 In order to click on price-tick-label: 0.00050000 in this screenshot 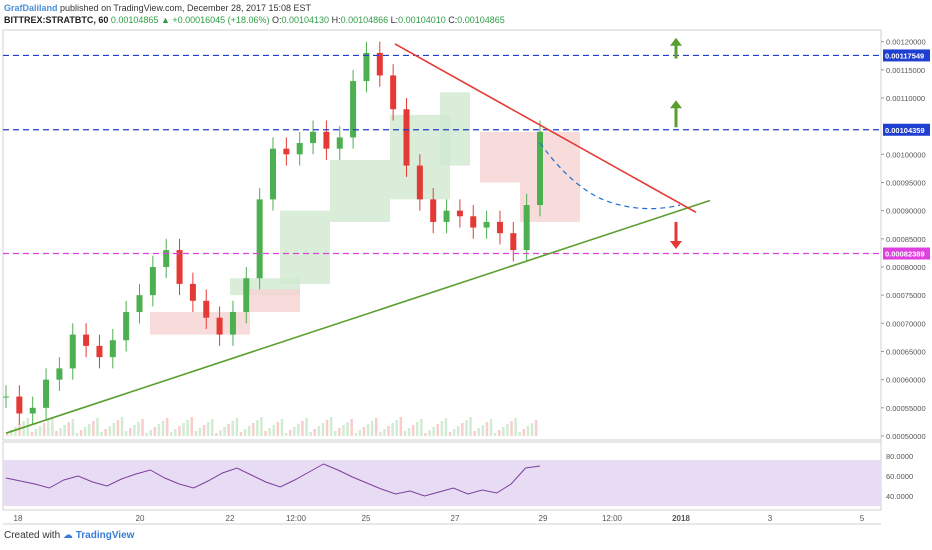, I will do `click(906, 436)`.